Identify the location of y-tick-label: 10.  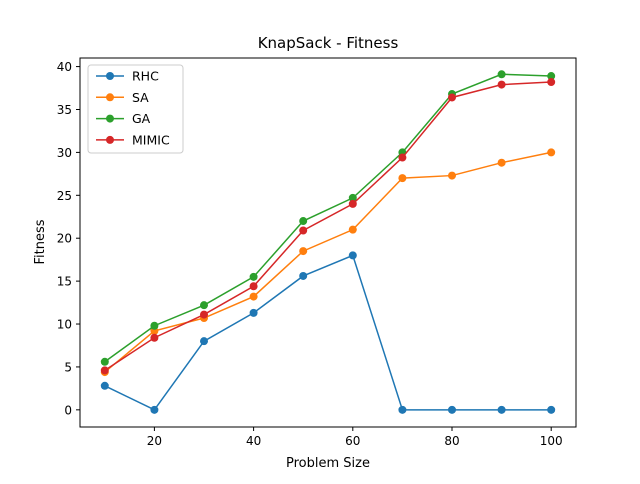
(64, 325).